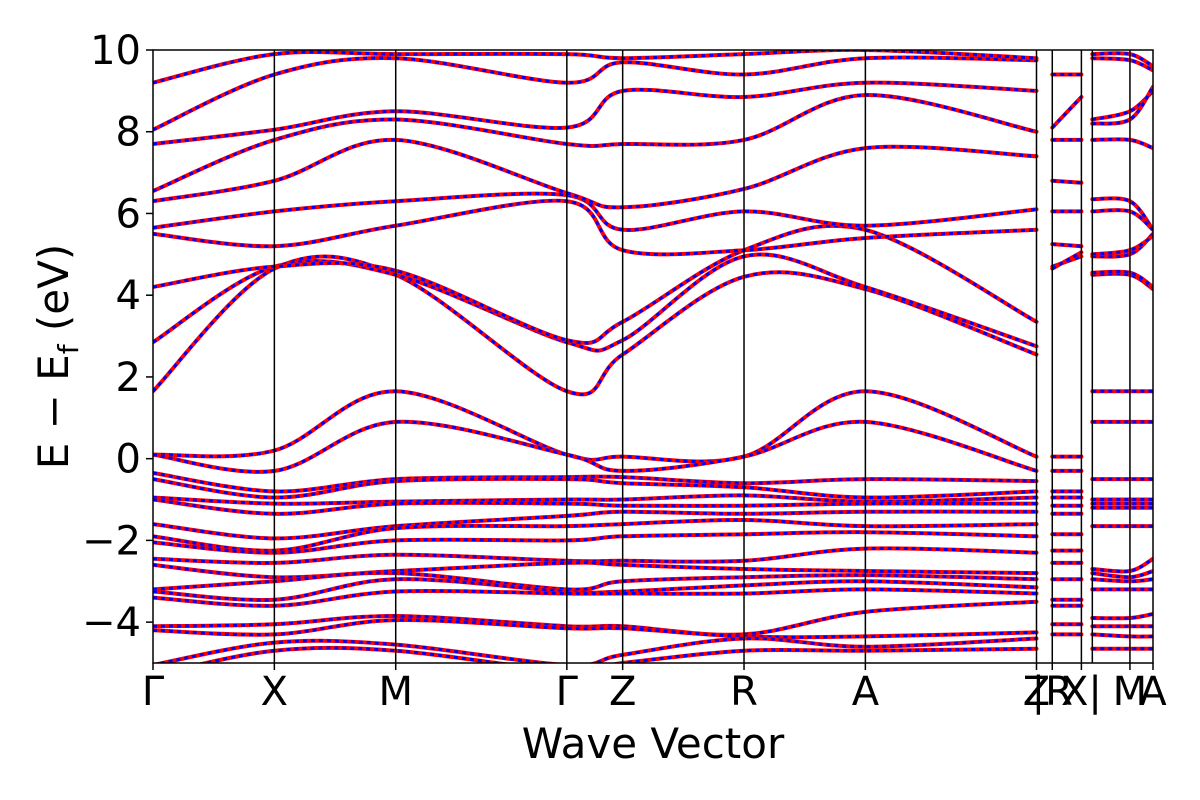 The height and width of the screenshot is (800, 1200). I want to click on band-50-dashed, so click(1122, 59).